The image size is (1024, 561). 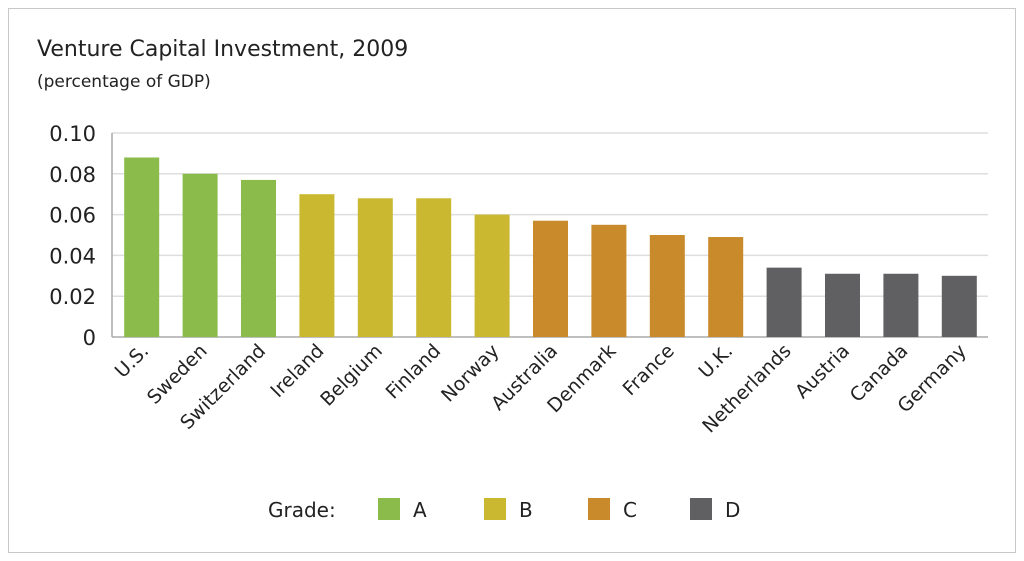 I want to click on bar-ireland, so click(x=317, y=265).